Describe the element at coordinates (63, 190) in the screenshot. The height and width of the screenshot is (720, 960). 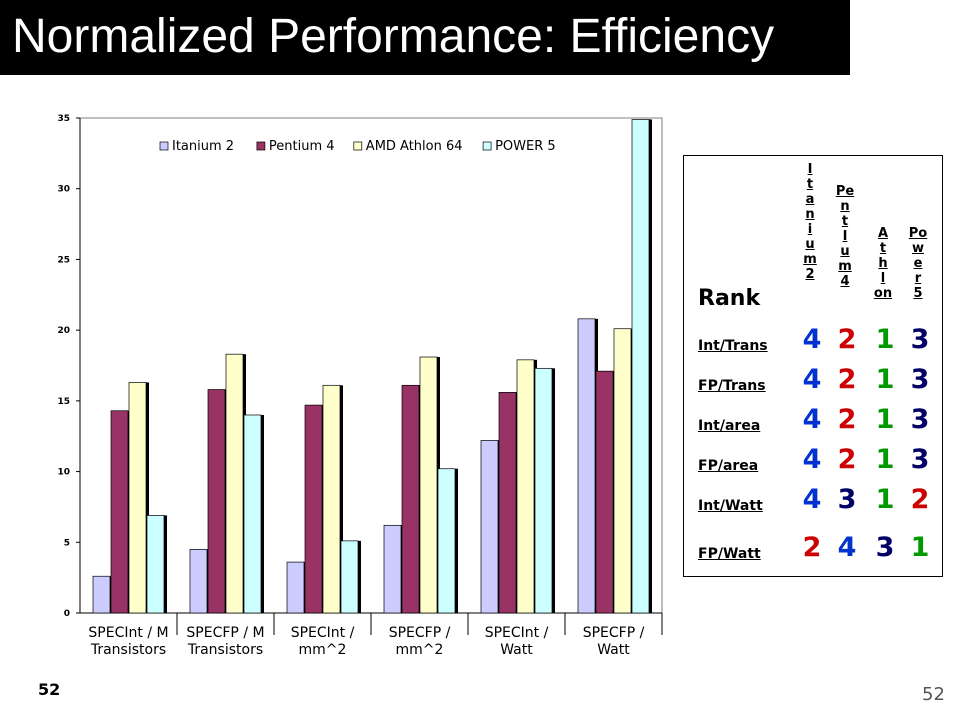
I see `y-tick-label: 30` at that location.